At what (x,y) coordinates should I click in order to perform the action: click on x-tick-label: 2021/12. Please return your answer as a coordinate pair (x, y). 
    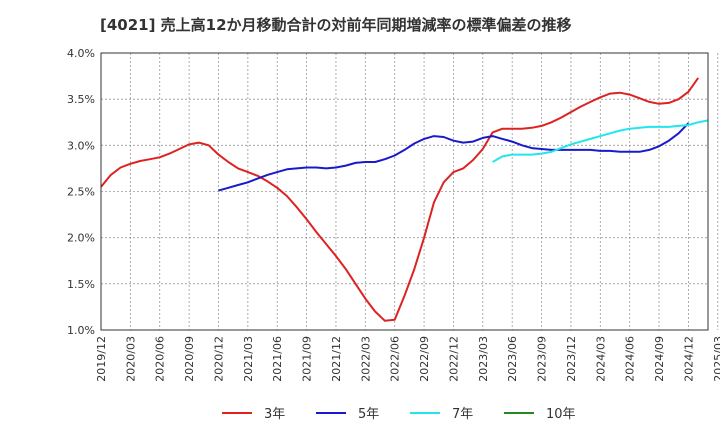
    Looking at the image, I should click on (336, 359).